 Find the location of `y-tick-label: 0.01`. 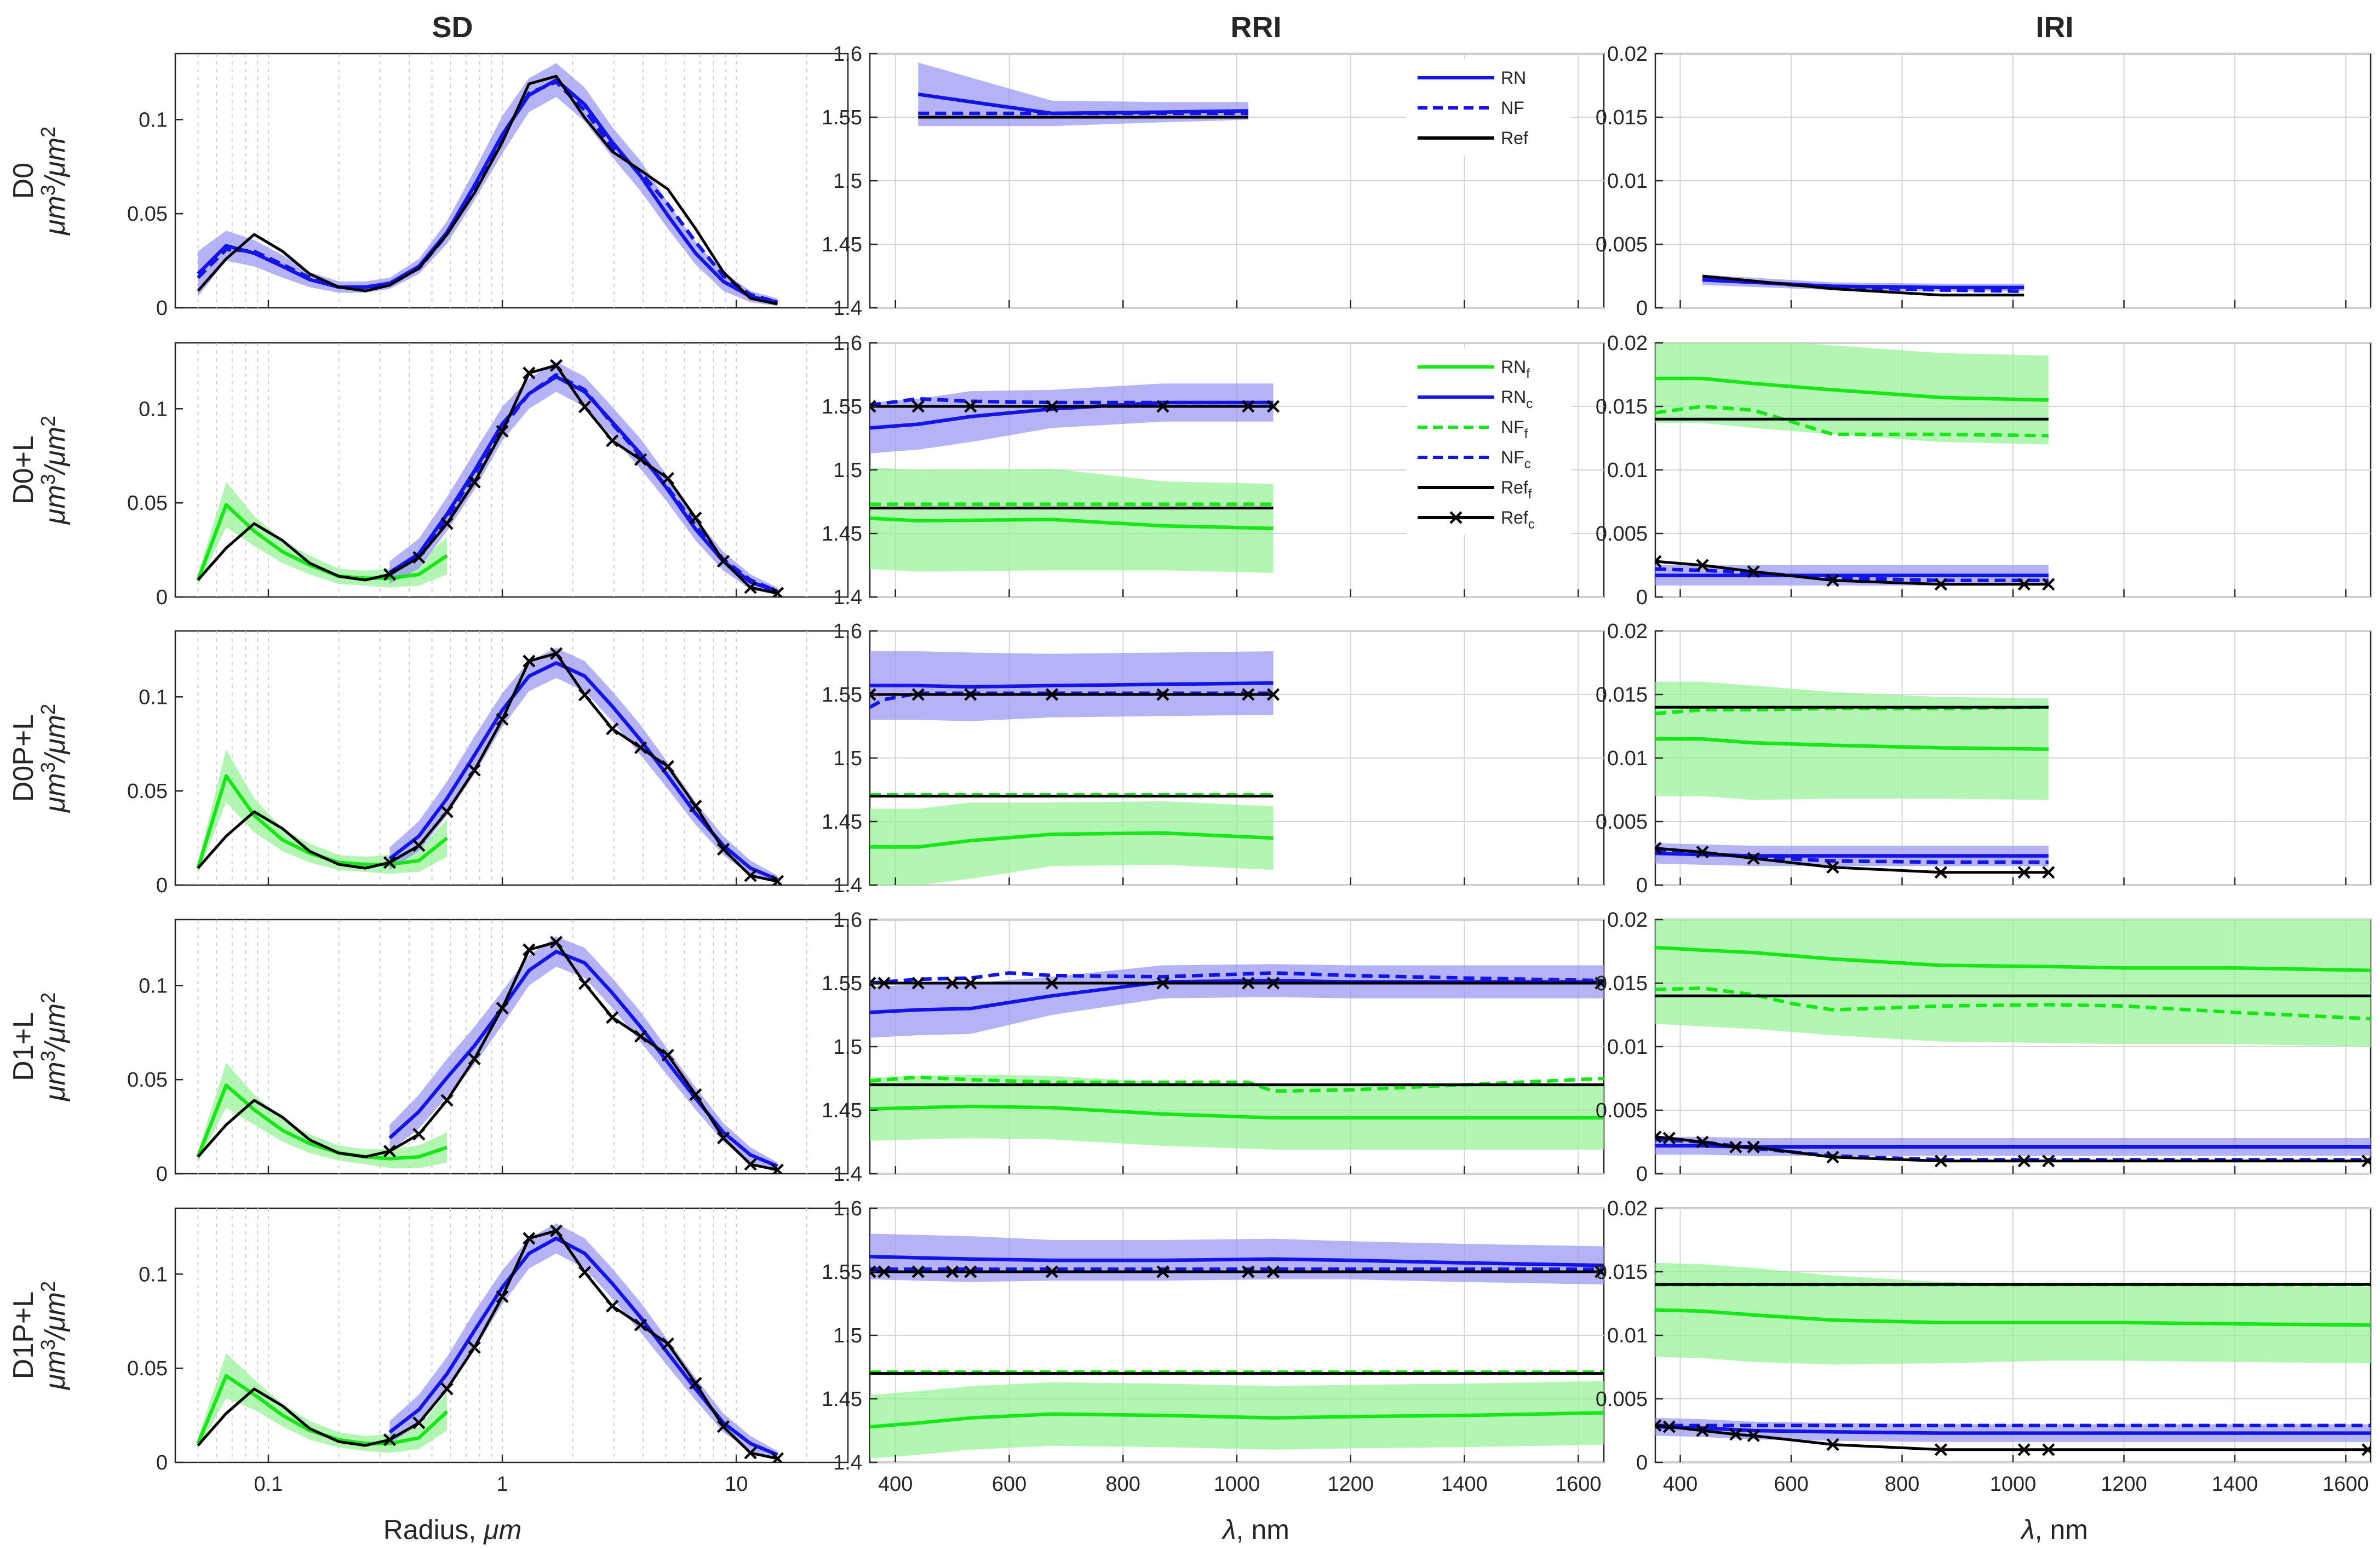

y-tick-label: 0.01 is located at coordinates (1627, 181).